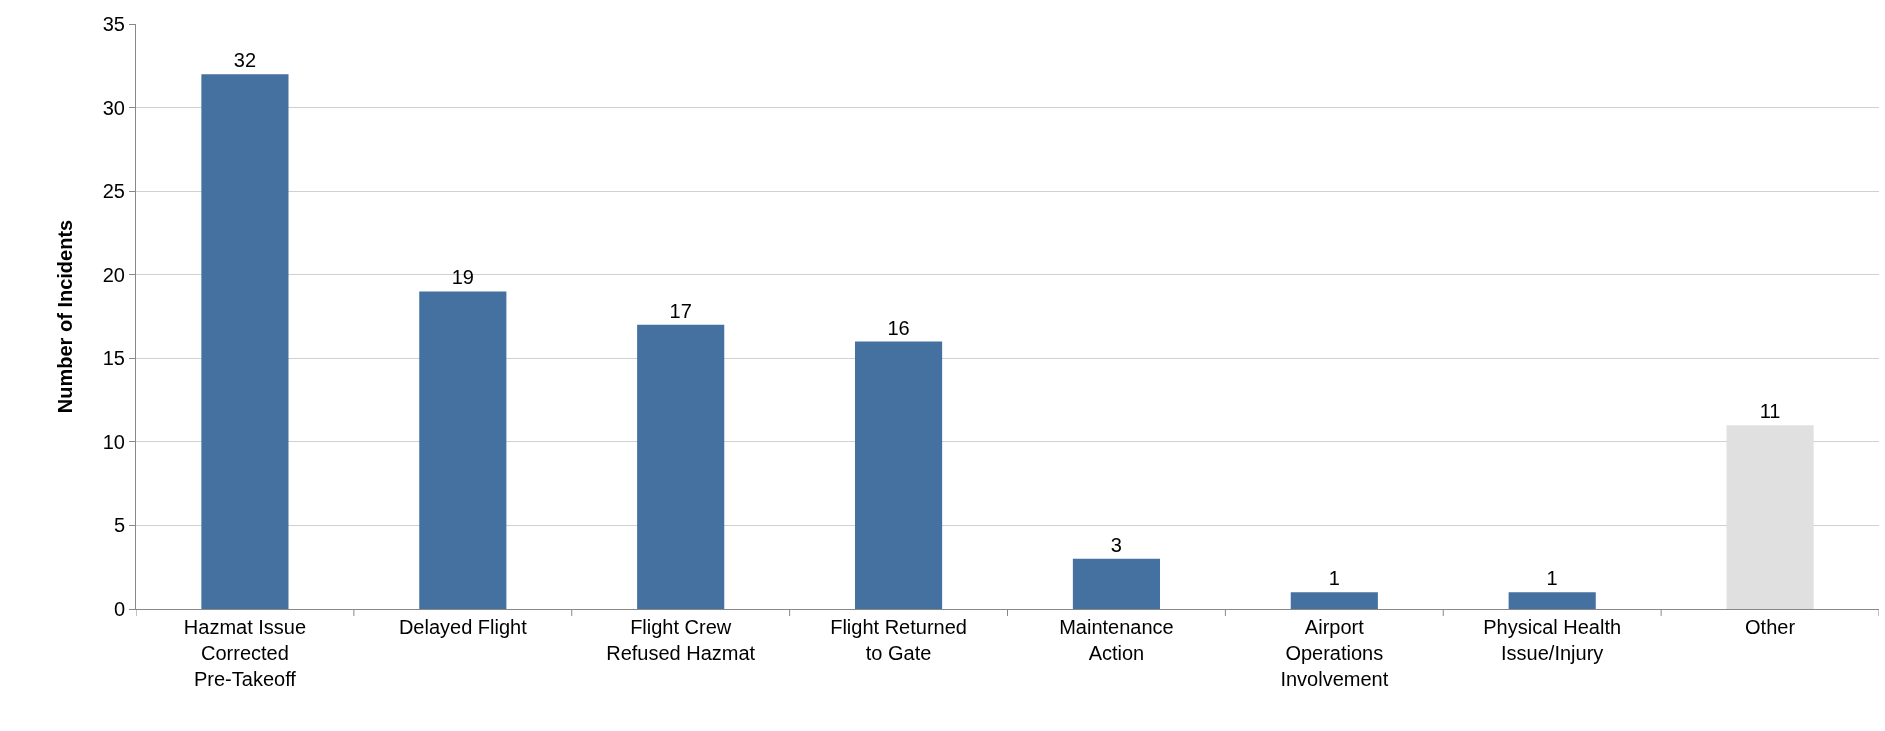 The height and width of the screenshot is (731, 1885). I want to click on y-tick-label: 35, so click(113, 24).